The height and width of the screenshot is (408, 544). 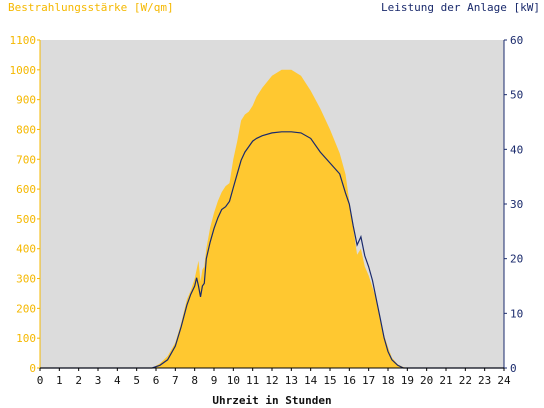 I want to click on x-tick-label: 14, so click(x=311, y=380).